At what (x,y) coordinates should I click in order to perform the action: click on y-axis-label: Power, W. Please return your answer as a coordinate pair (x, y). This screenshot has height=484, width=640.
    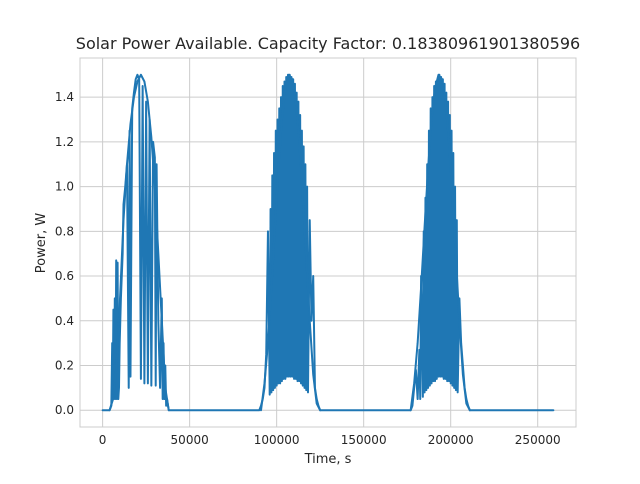
    Looking at the image, I should click on (41, 243).